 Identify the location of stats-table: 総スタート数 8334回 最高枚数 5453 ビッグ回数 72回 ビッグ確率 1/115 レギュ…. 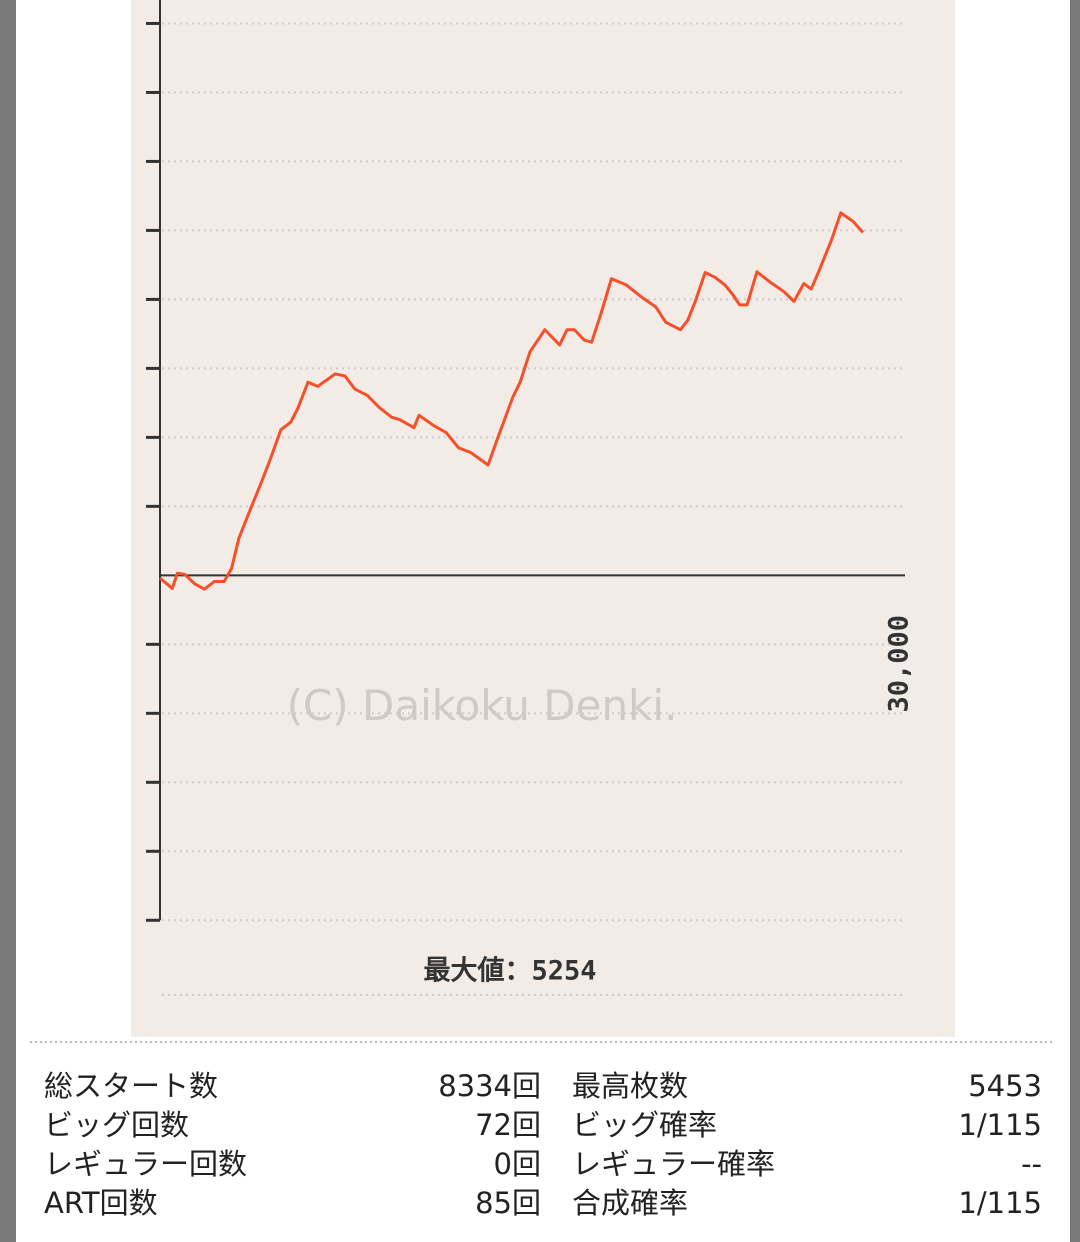
(543, 1144).